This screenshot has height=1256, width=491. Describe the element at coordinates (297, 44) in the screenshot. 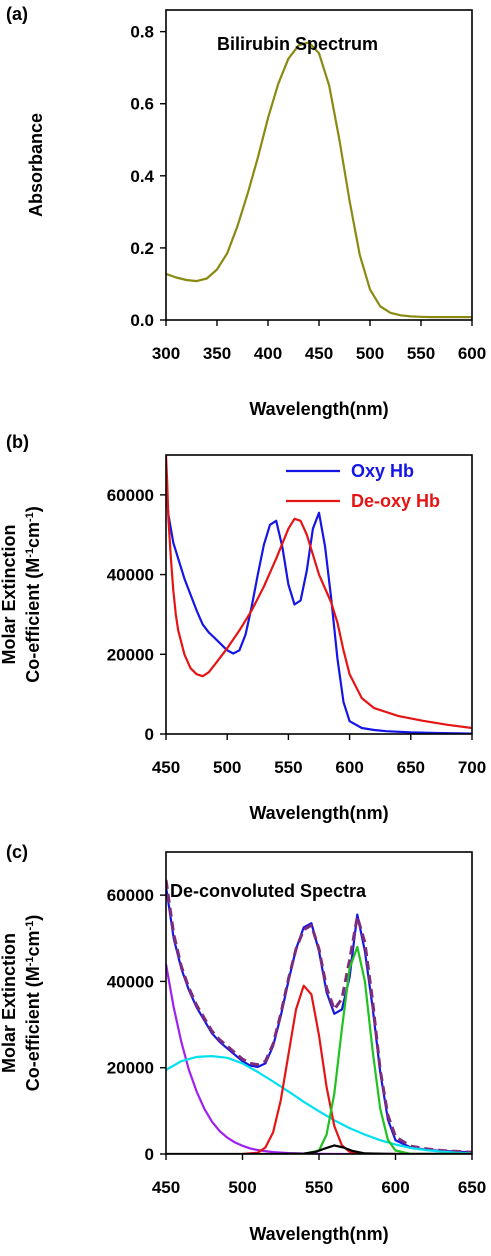

I see `plot-annotation: Bilirubin Spectrum` at that location.